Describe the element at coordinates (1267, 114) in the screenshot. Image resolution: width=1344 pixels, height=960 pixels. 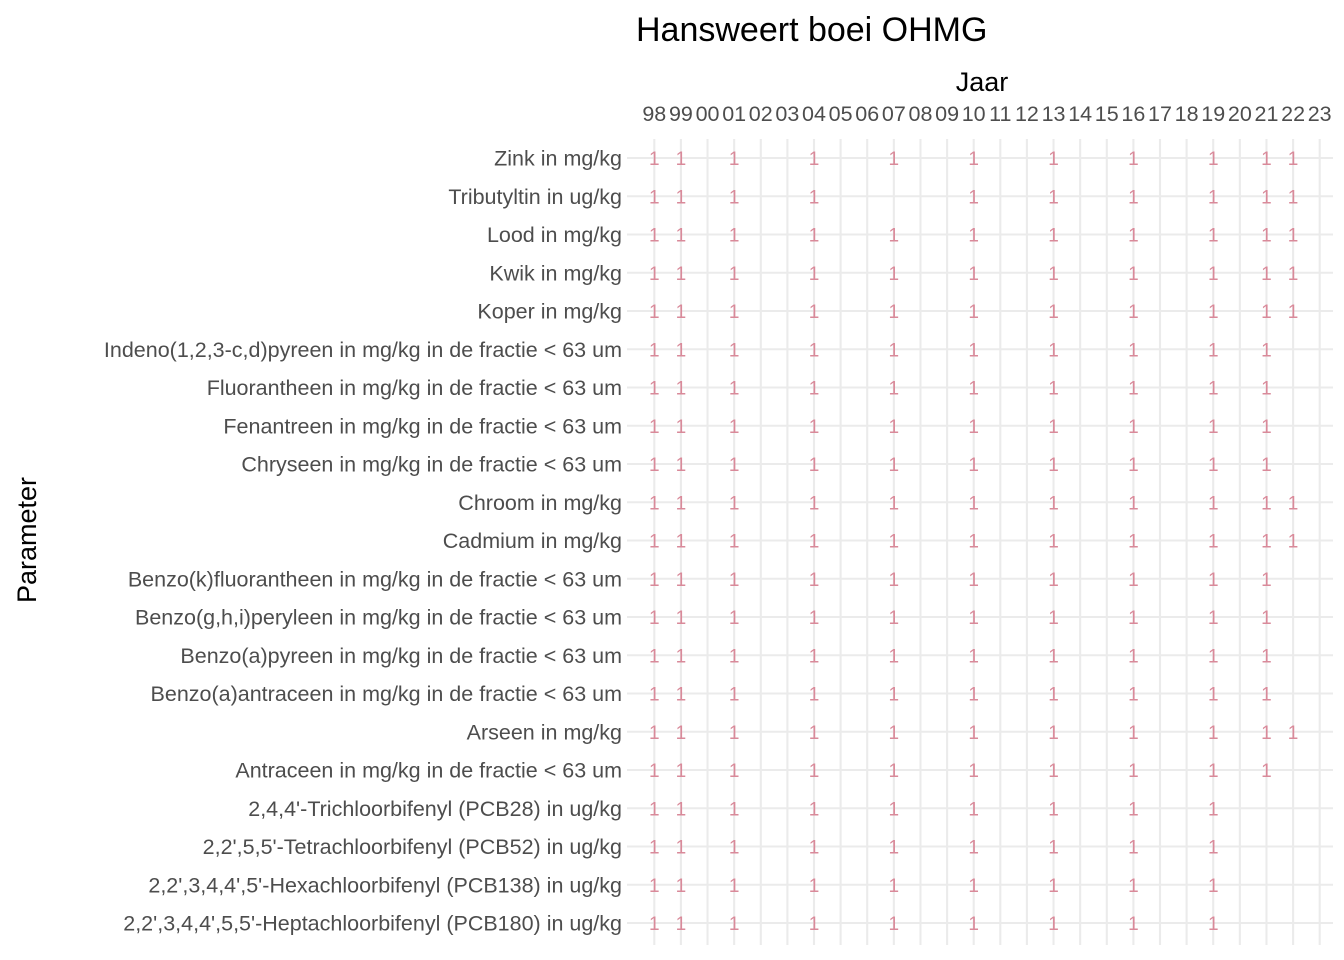
I see `x-tick-label: 21` at that location.